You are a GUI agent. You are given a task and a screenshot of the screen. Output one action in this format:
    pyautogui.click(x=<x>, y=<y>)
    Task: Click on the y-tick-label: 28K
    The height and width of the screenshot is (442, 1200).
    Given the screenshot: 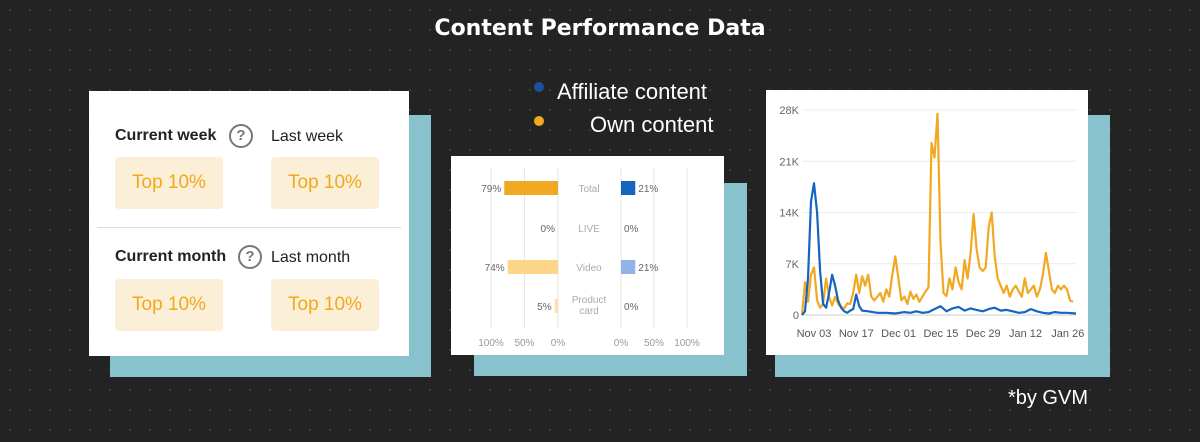 What is the action you would take?
    pyautogui.click(x=789, y=111)
    